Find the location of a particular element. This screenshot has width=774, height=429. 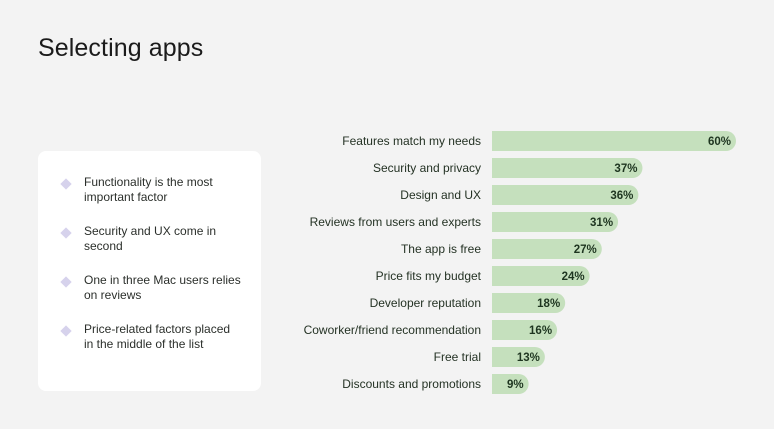

value-label: 31% is located at coordinates (601, 223).